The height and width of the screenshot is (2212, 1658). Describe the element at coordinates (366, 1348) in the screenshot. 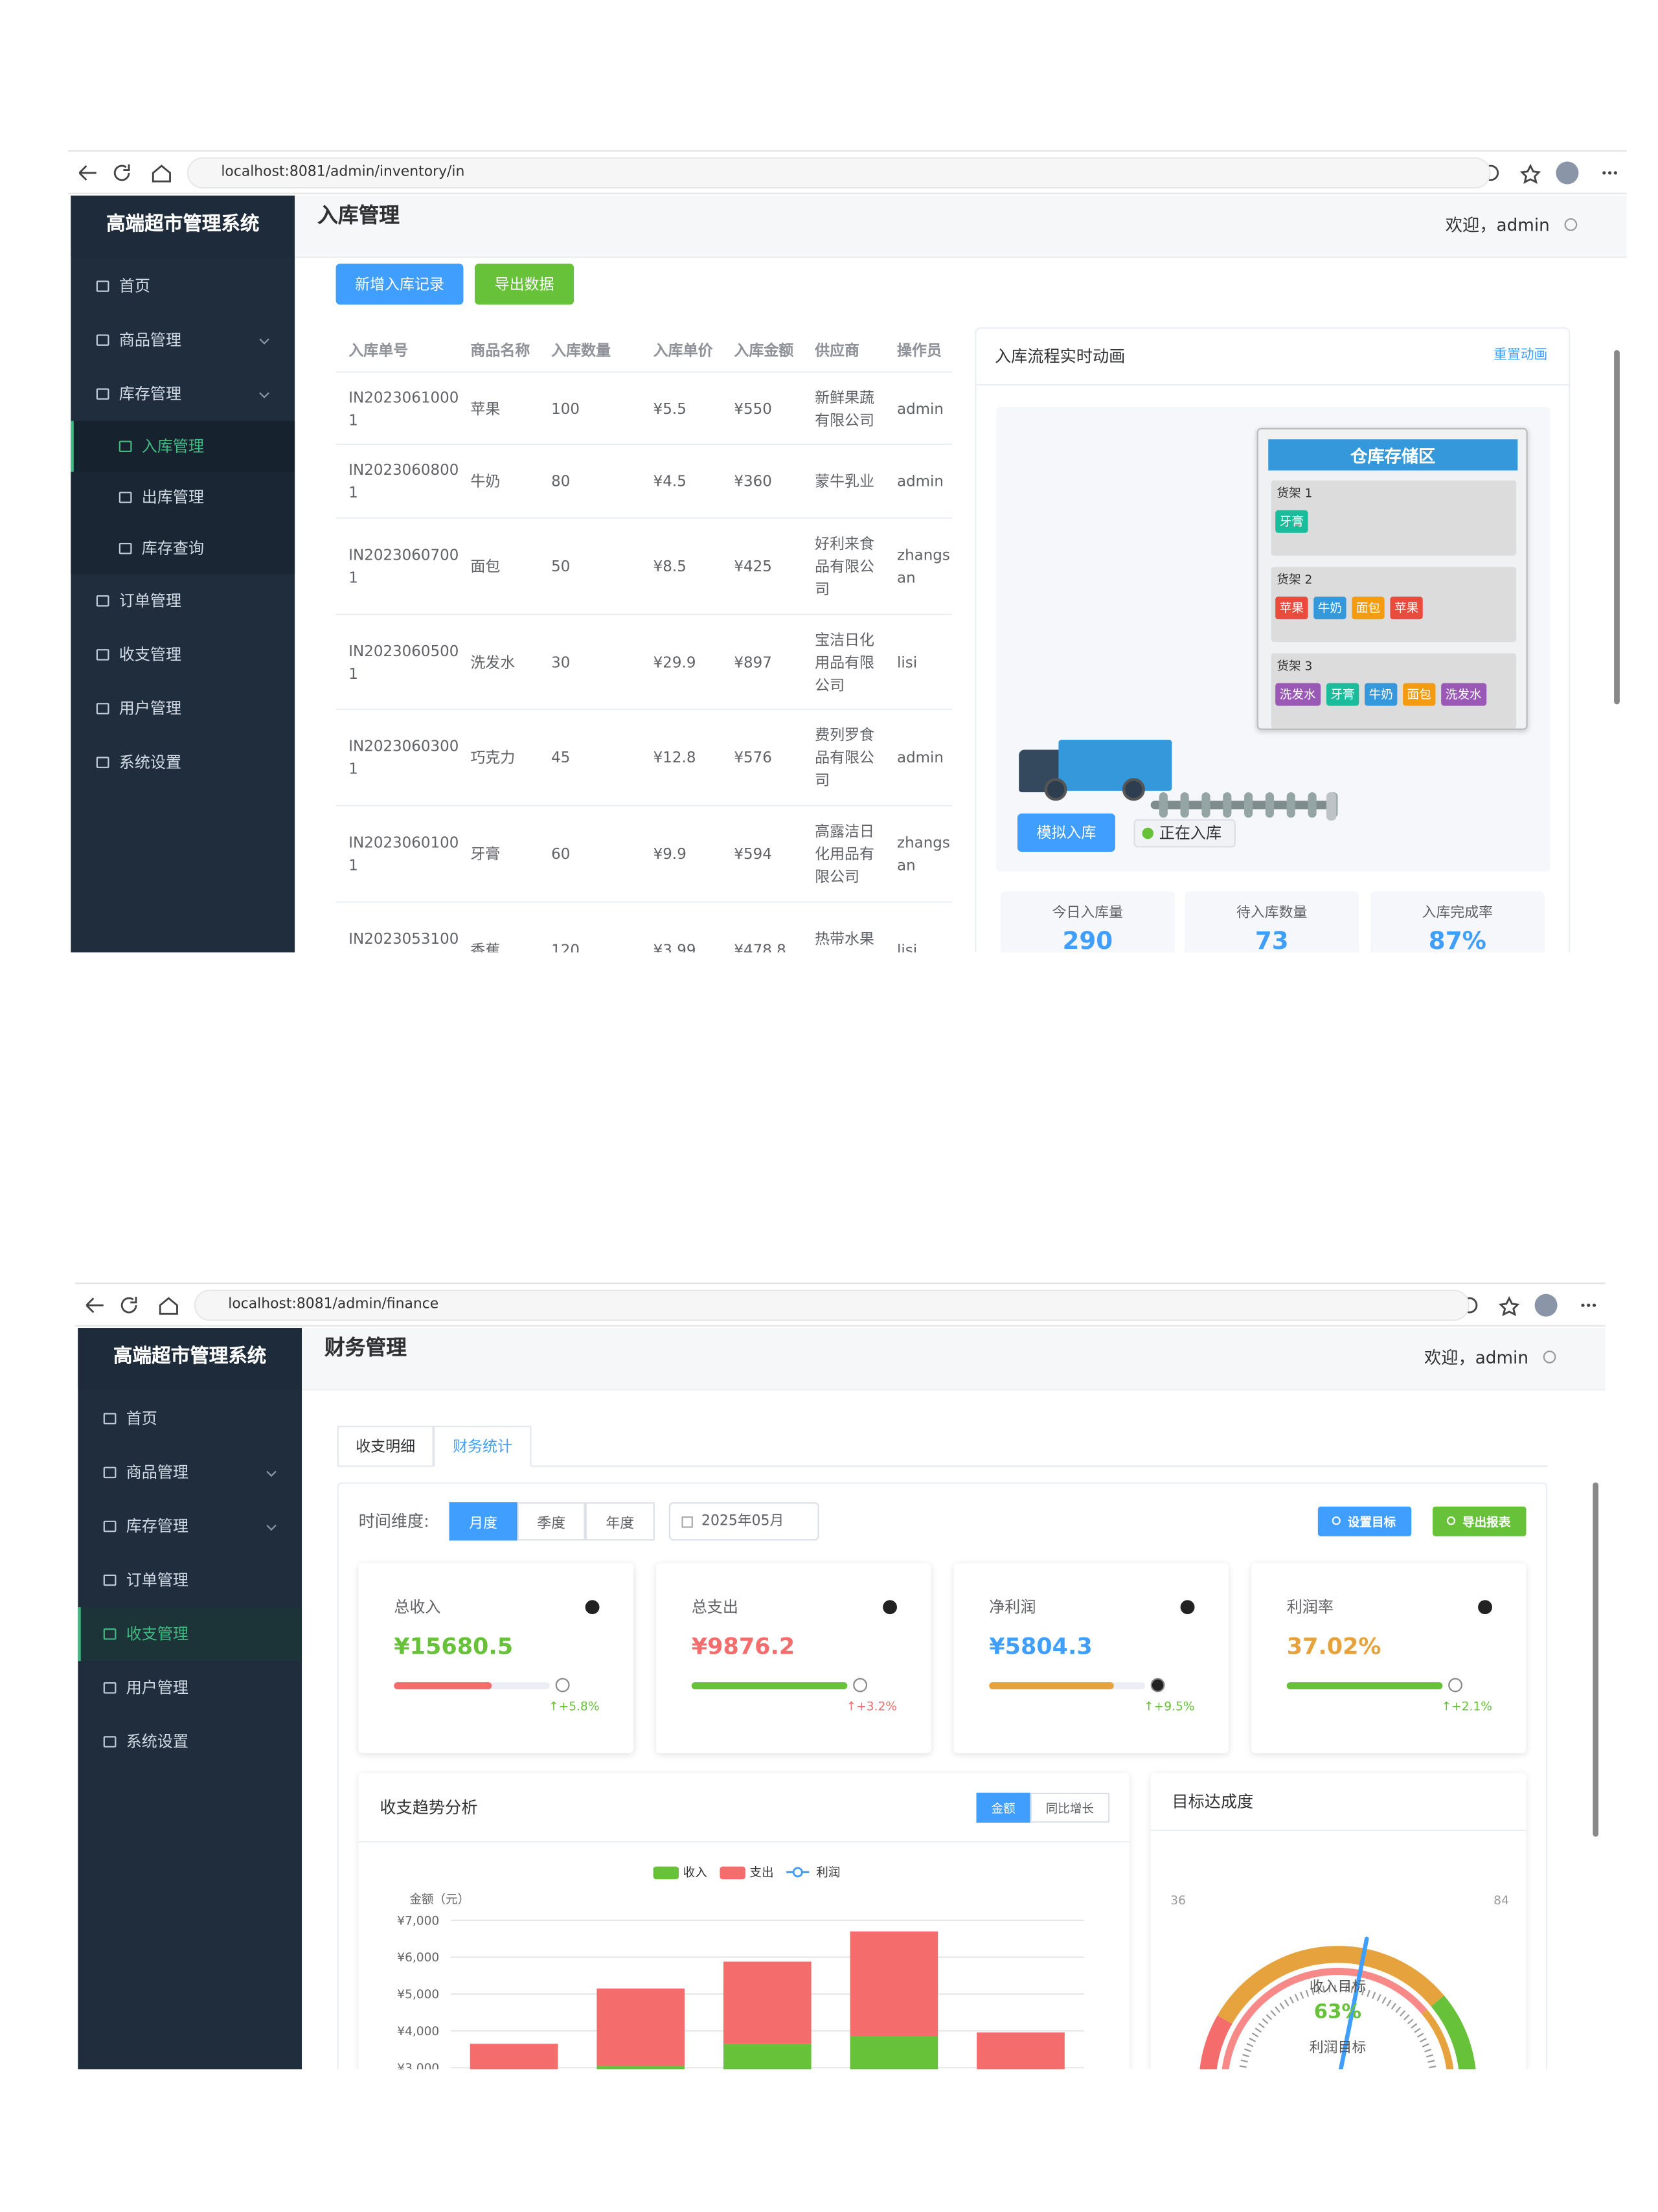

I see `page-title: 财务管理` at that location.